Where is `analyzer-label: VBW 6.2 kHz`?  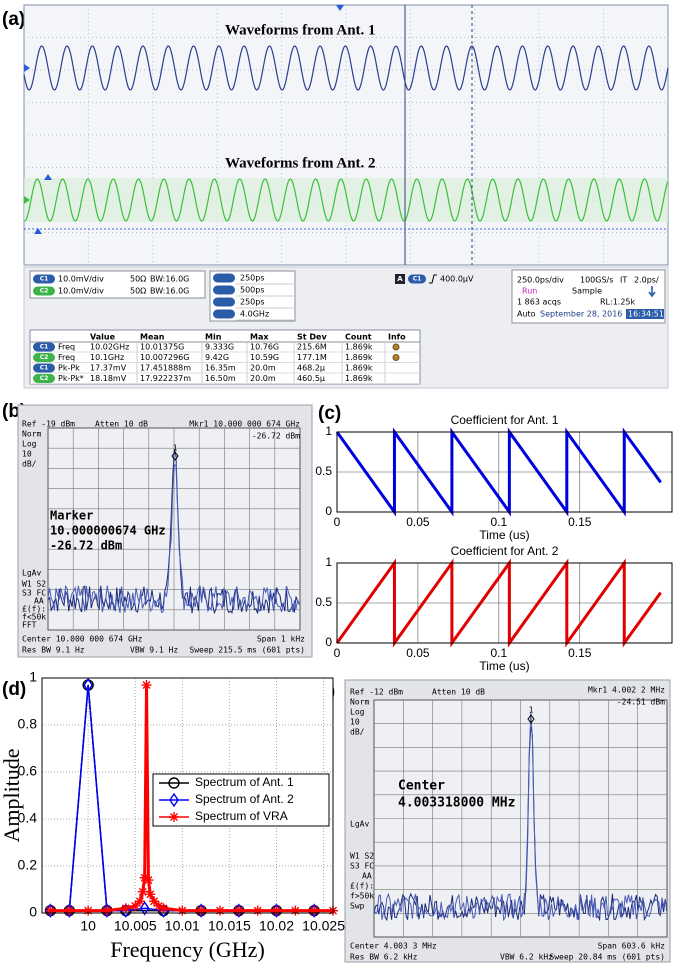 analyzer-label: VBW 6.2 kHz is located at coordinates (526, 957).